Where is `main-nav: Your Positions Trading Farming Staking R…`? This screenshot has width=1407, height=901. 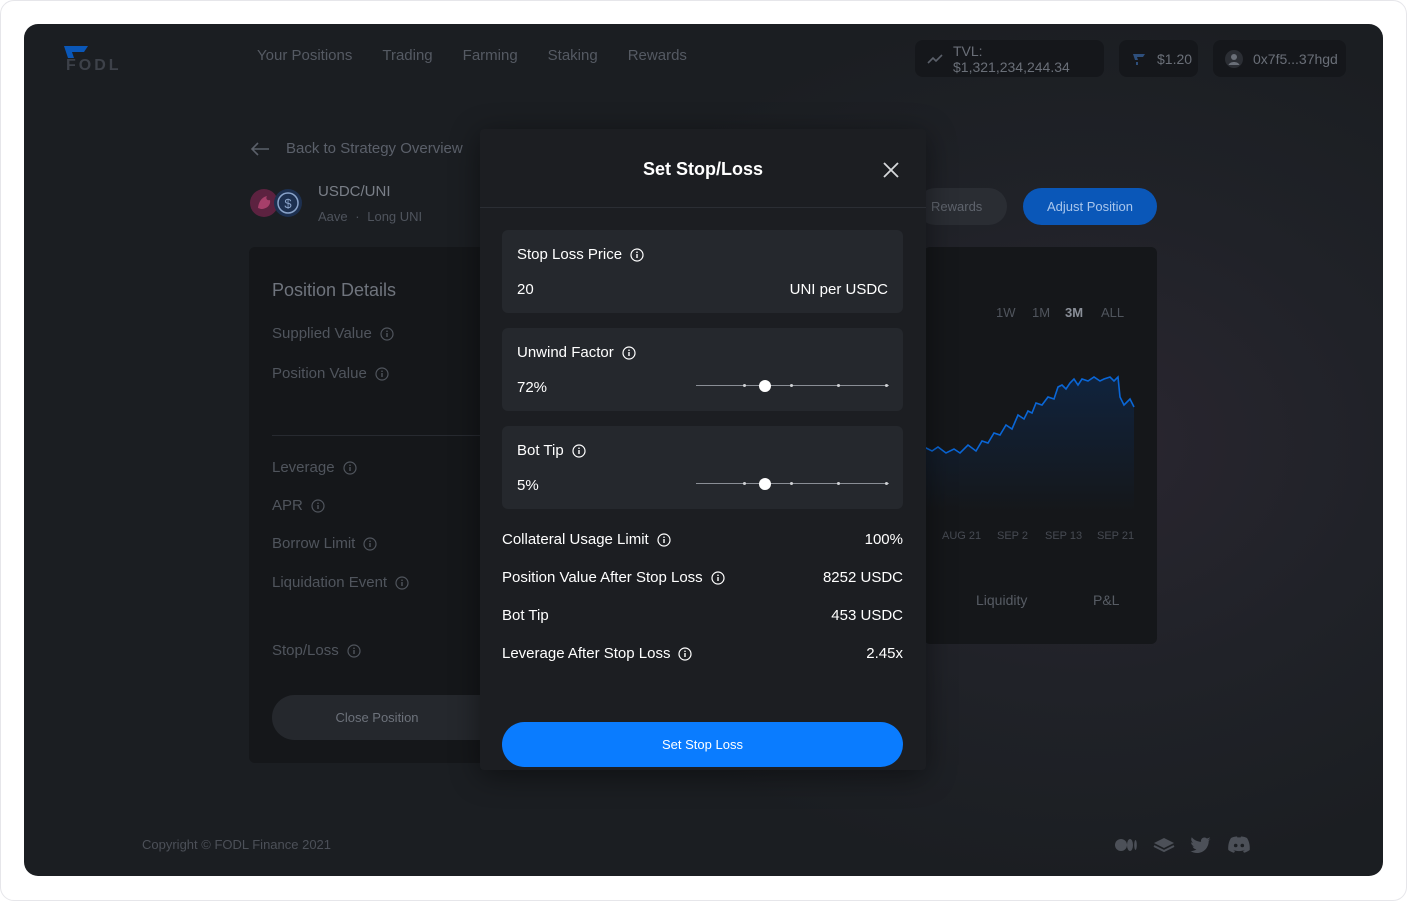
main-nav: Your Positions Trading Farming Staking R… is located at coordinates (487, 56).